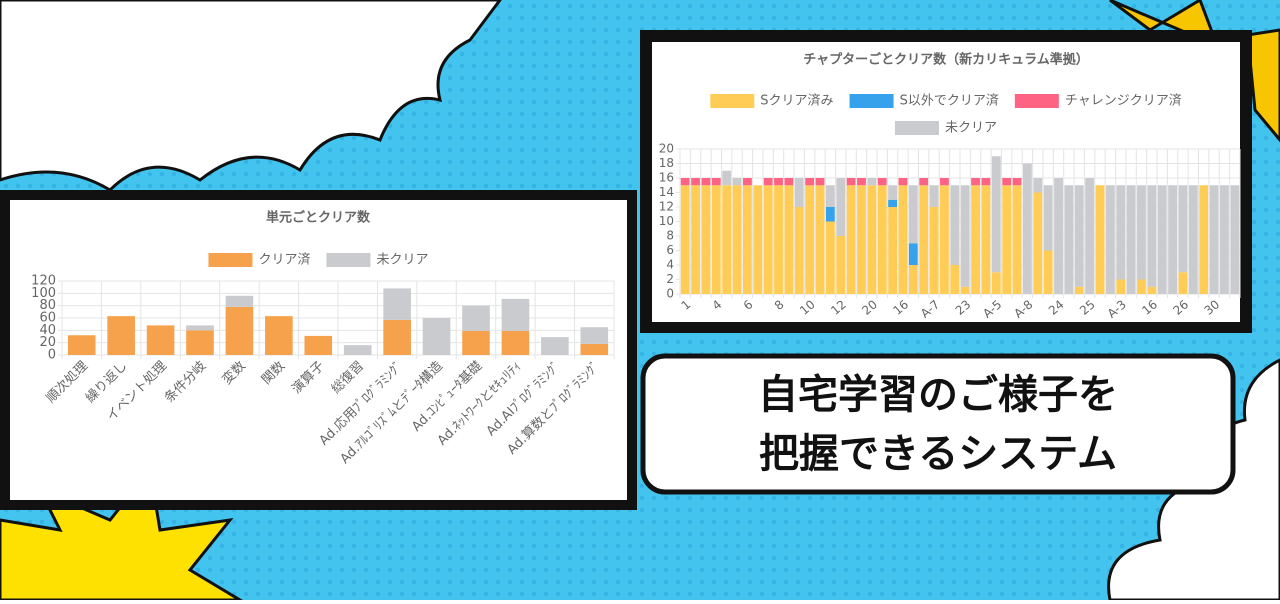 The height and width of the screenshot is (604, 1280). I want to click on y-tick-label: 20, so click(47, 342).